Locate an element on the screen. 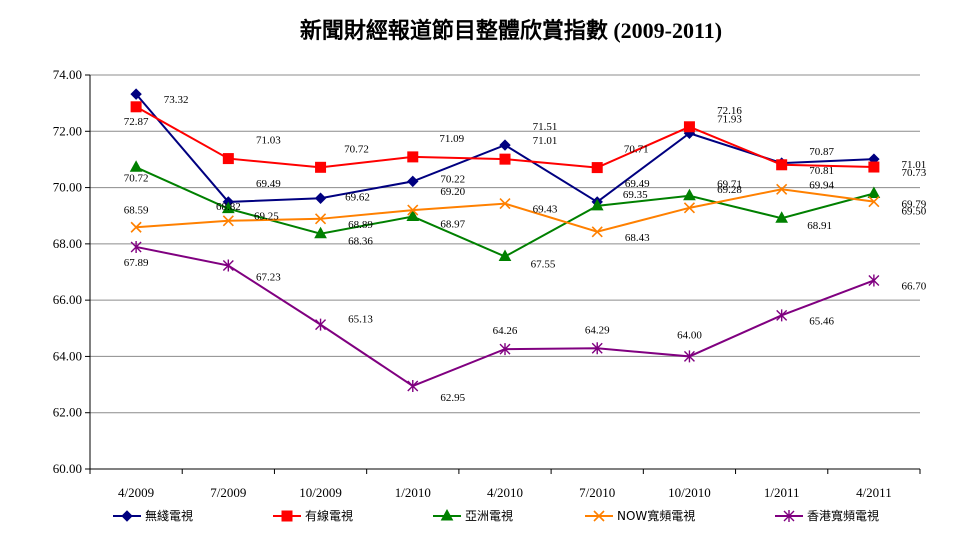 The image size is (973, 556). series-3-label-8: 69.50 is located at coordinates (914, 212).